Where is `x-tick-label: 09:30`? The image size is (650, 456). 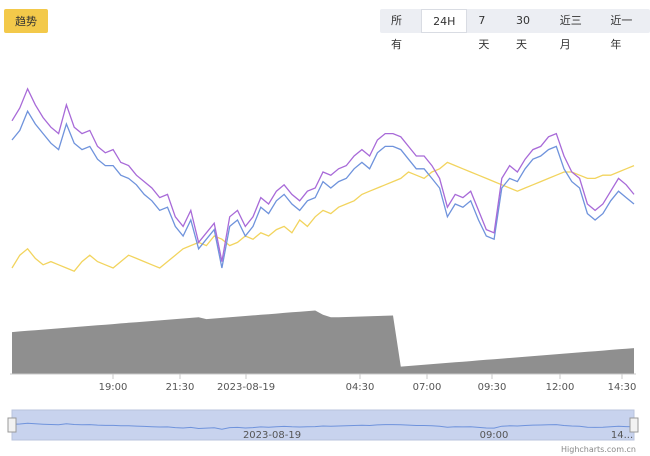
x-tick-label: 09:30 is located at coordinates (492, 387).